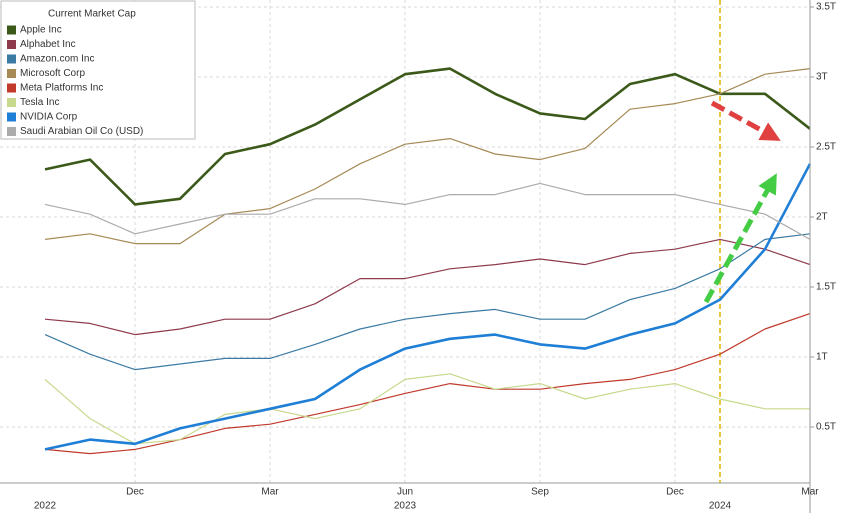 Image resolution: width=848 pixels, height=513 pixels. What do you see at coordinates (826, 7) in the screenshot?
I see `y-tick-label: 3.5T` at bounding box center [826, 7].